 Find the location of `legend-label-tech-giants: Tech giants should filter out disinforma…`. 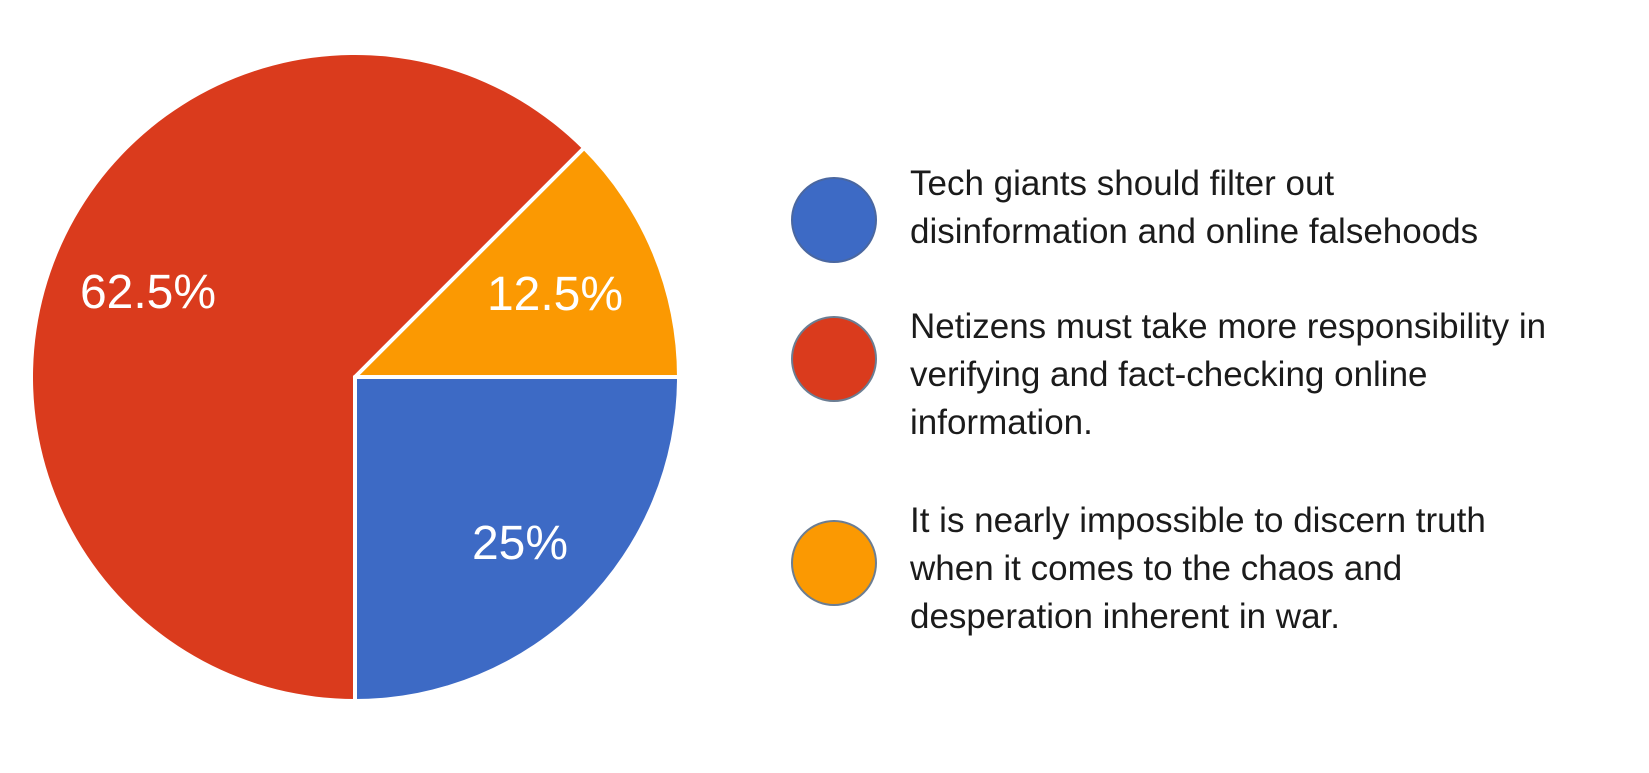

legend-label-tech-giants: Tech giants should filter out disinforma… is located at coordinates (1194, 207).